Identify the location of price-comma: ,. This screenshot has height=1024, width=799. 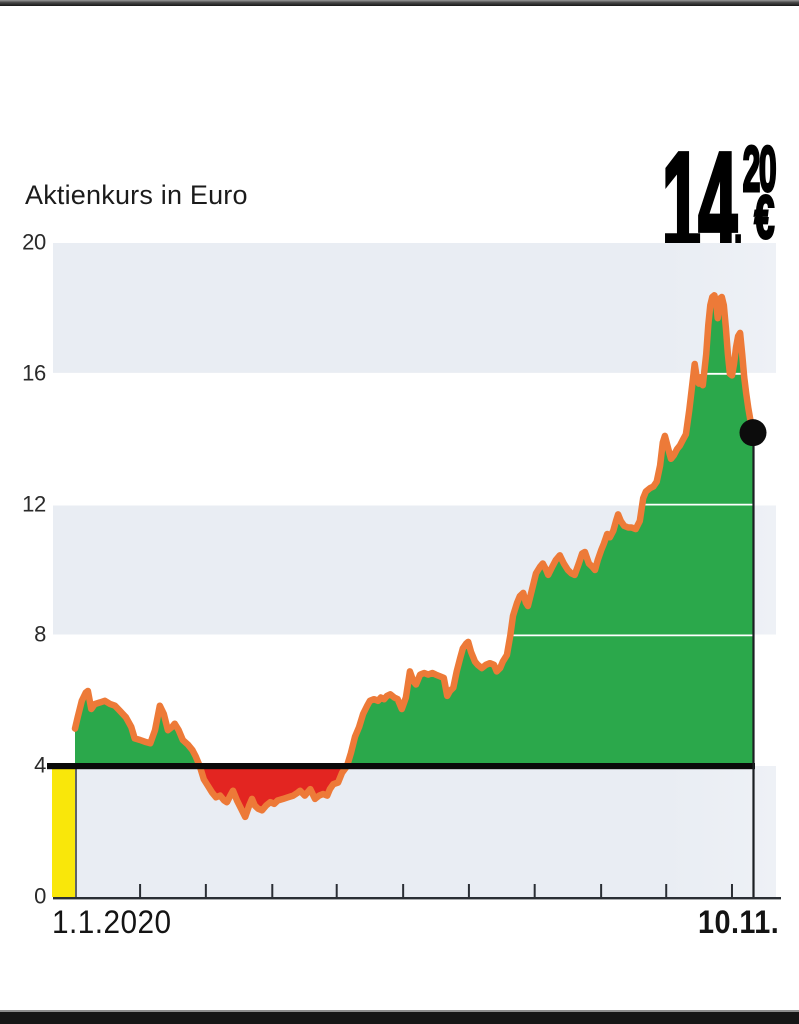
(738, 226).